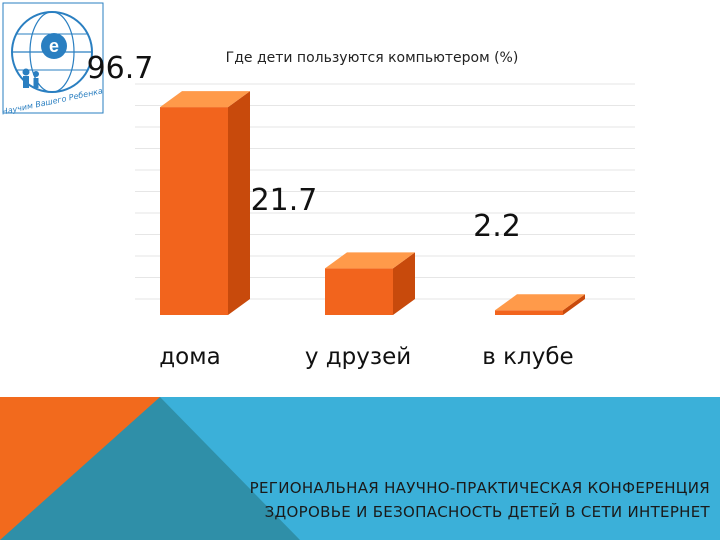 The image size is (720, 540). I want to click on e-globe-logo-icon: e, so click(52, 52).